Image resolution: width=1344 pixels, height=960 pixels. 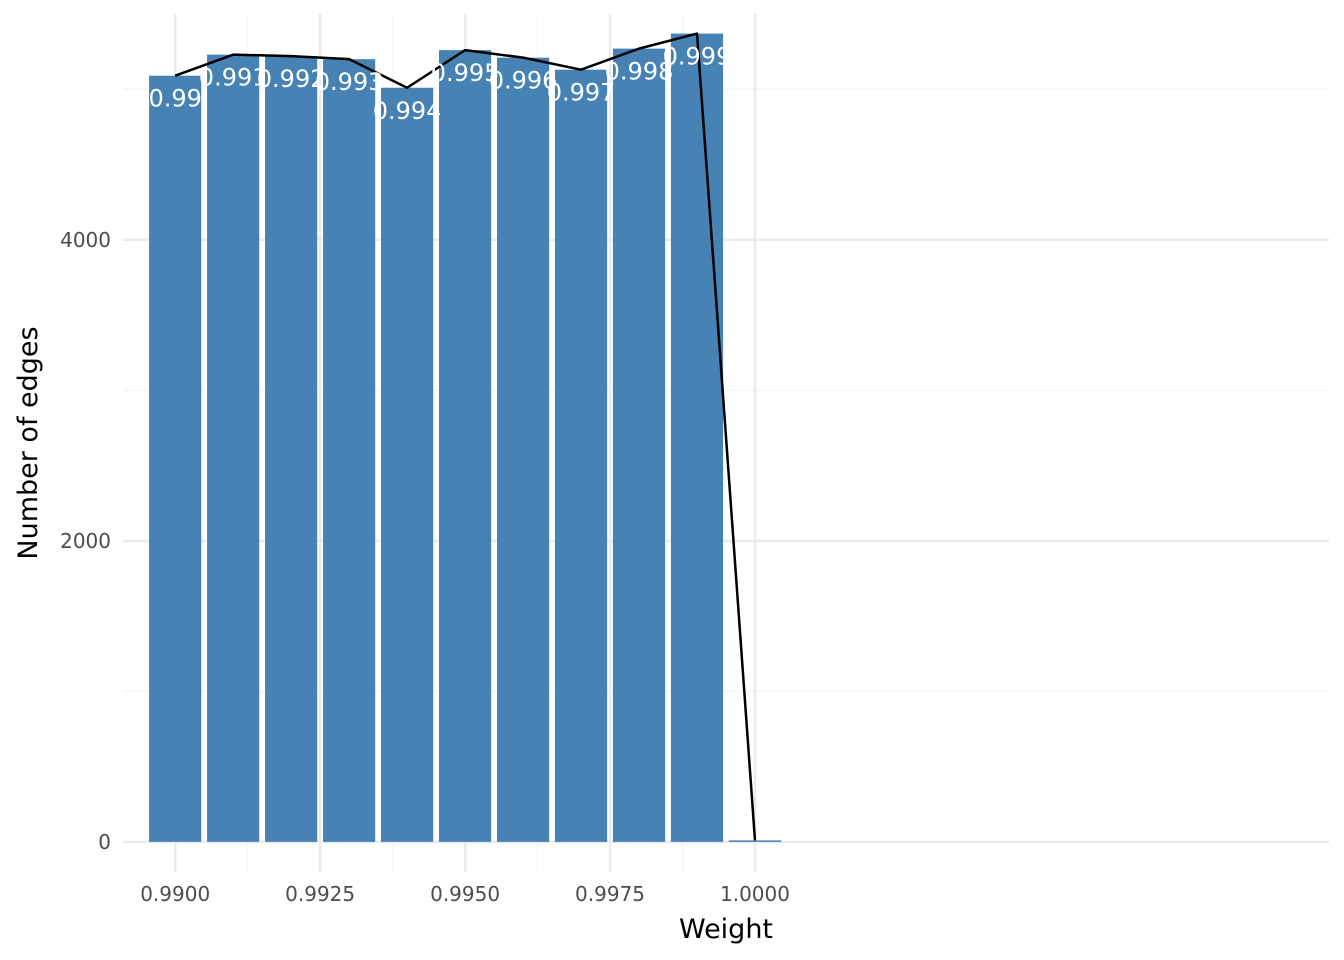 What do you see at coordinates (85, 240) in the screenshot?
I see `y-tick-label: 4000` at bounding box center [85, 240].